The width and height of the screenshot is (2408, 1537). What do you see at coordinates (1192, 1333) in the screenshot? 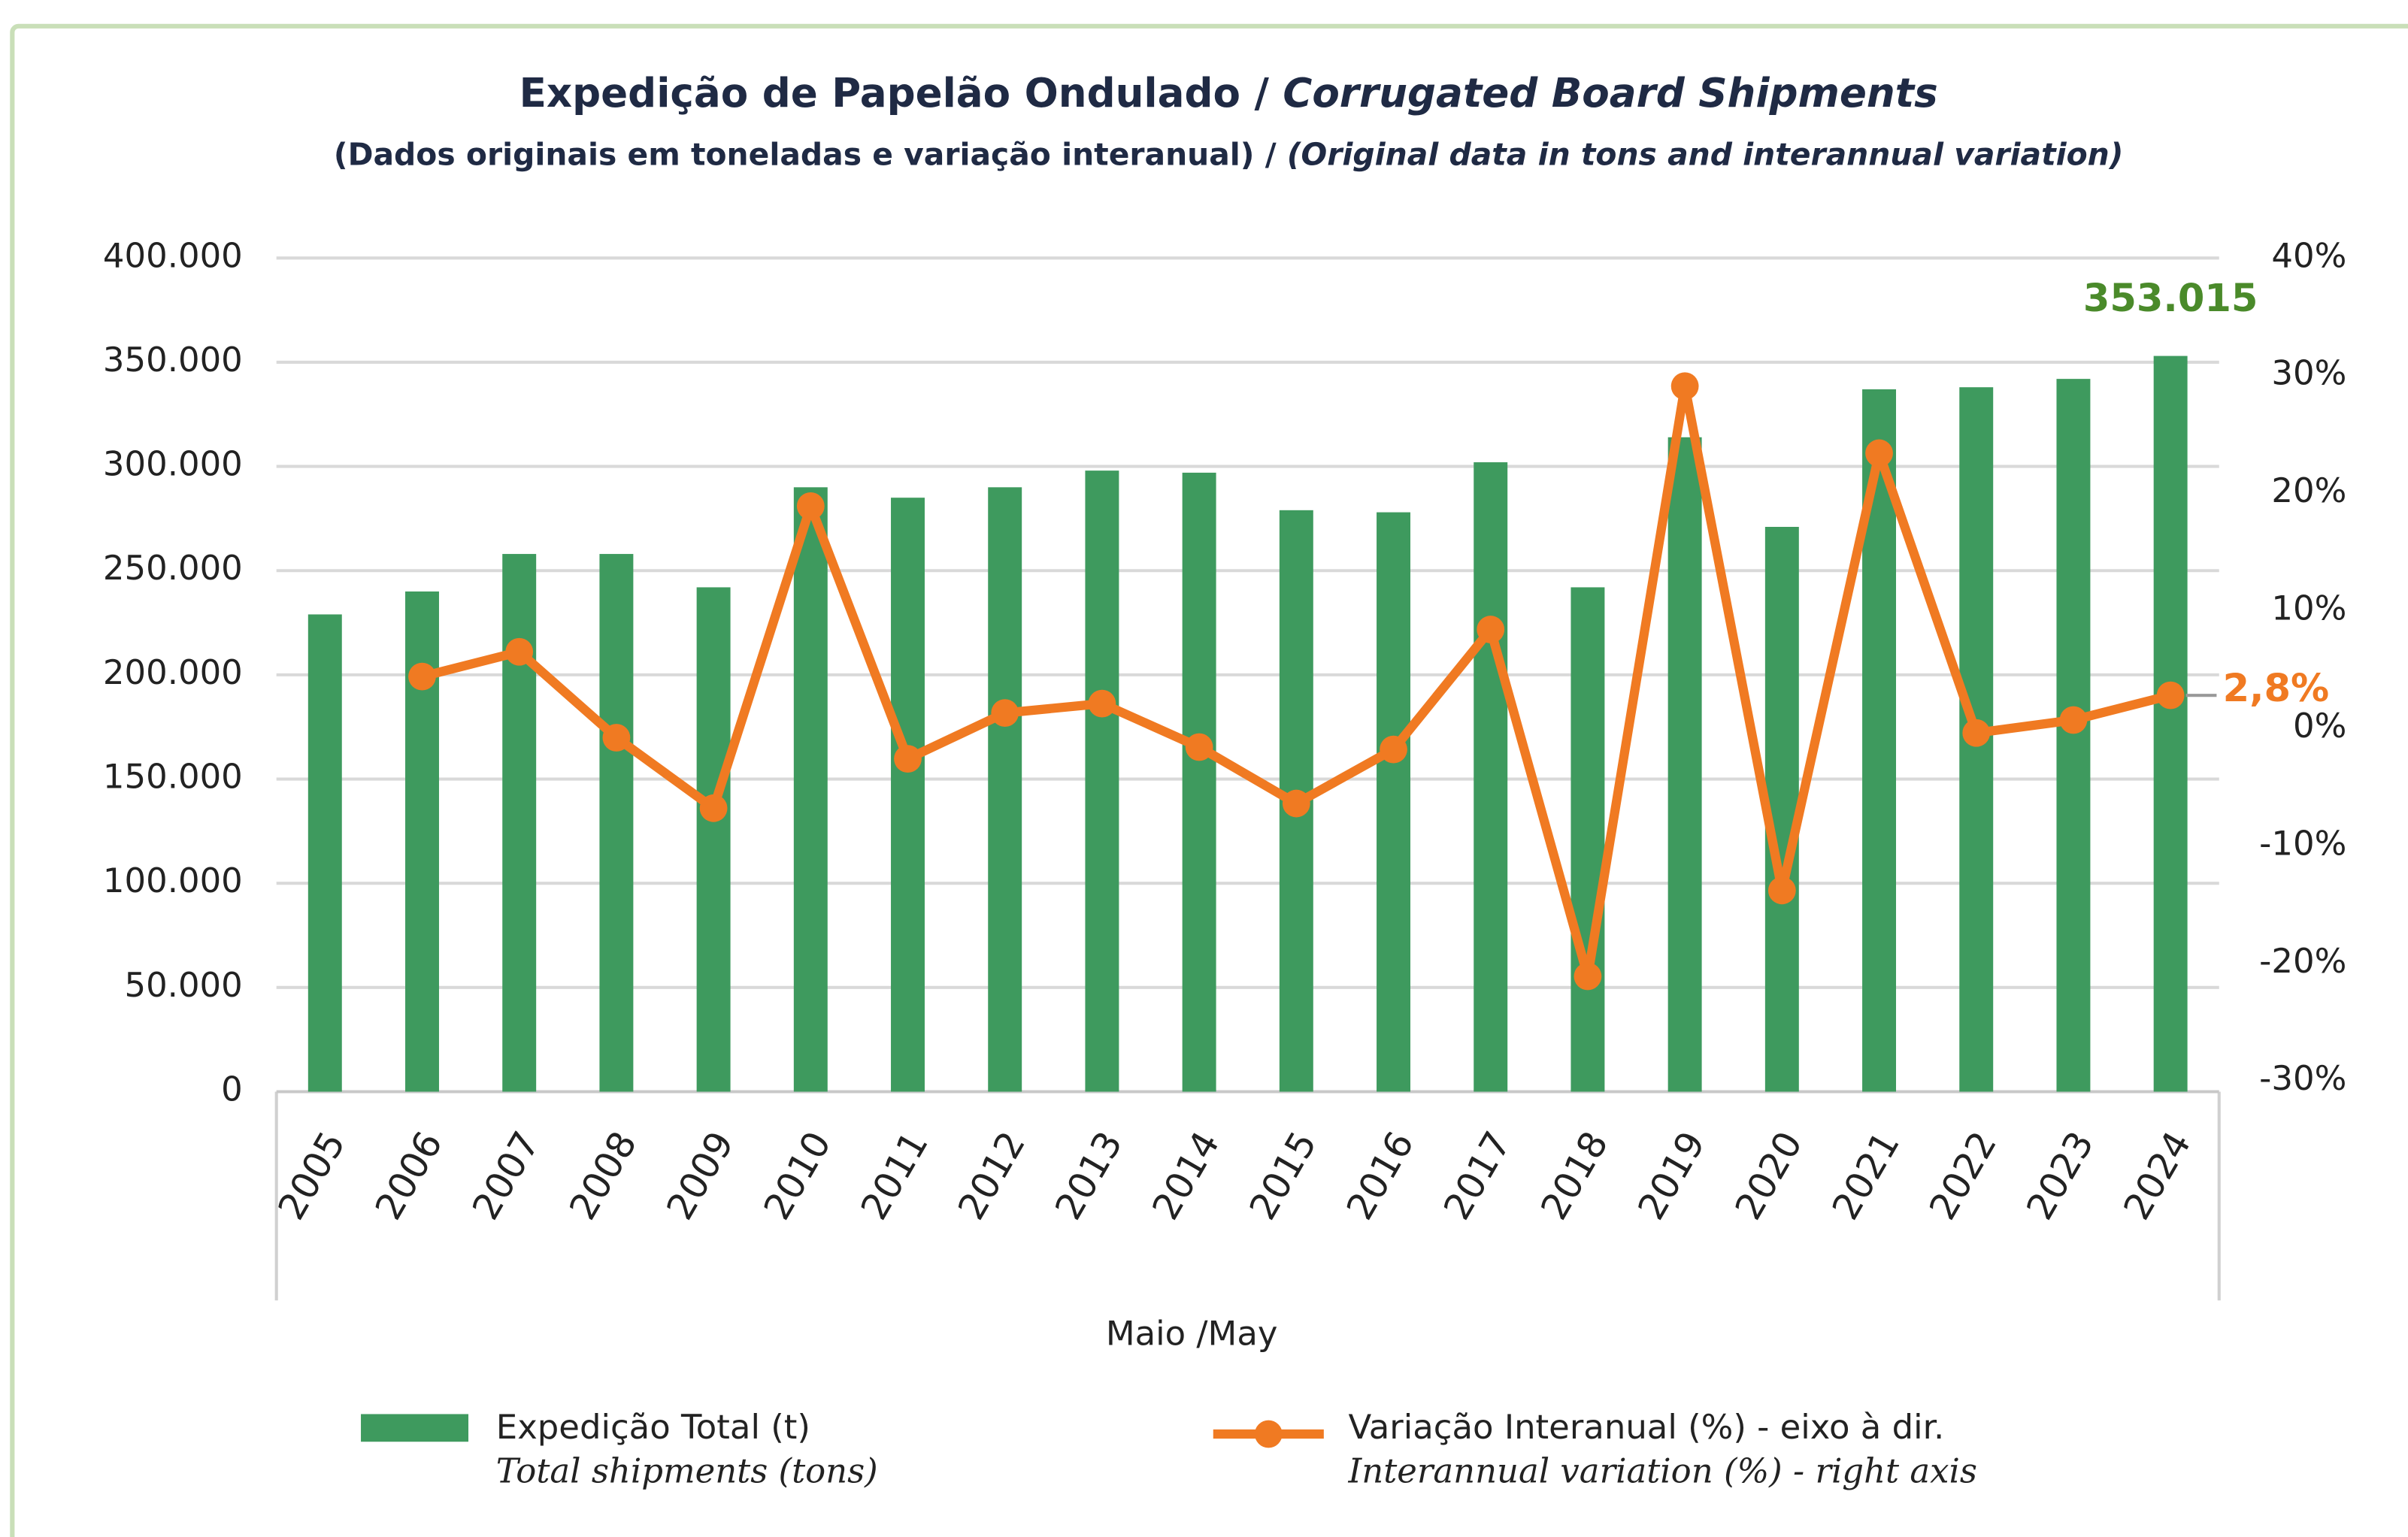
I see `x-axis-label: Maio /May` at bounding box center [1192, 1333].